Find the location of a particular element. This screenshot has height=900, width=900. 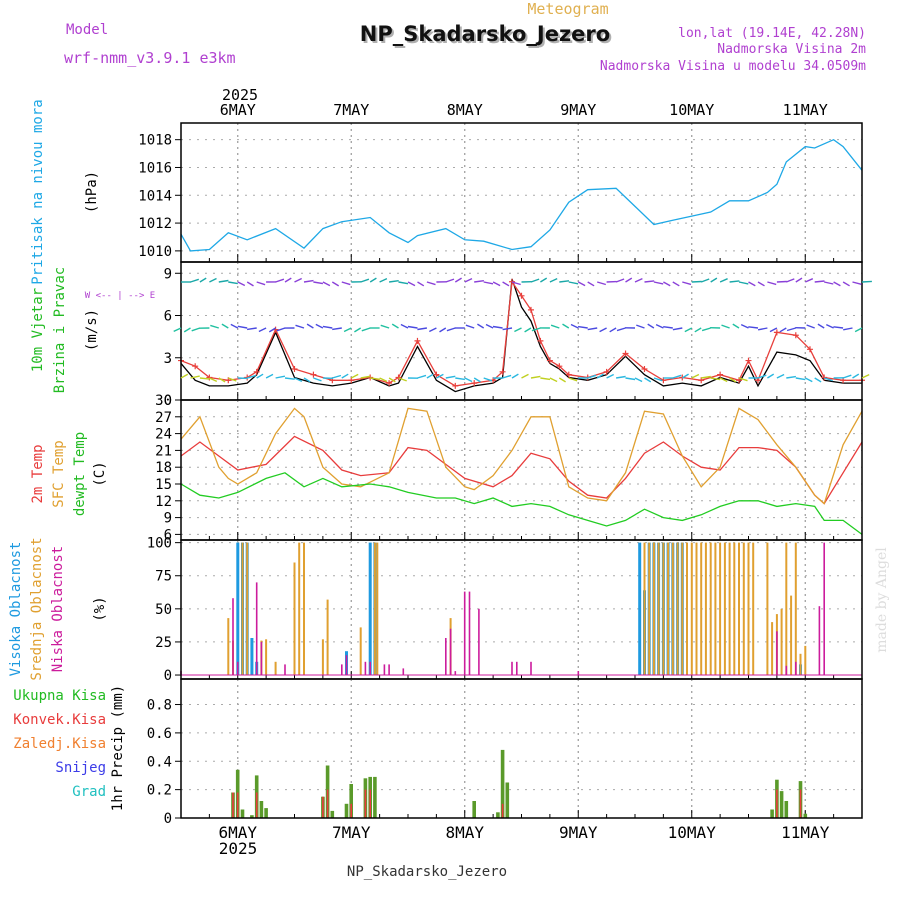

temp-title-3: dewpt Temp is located at coordinates (80, 474).